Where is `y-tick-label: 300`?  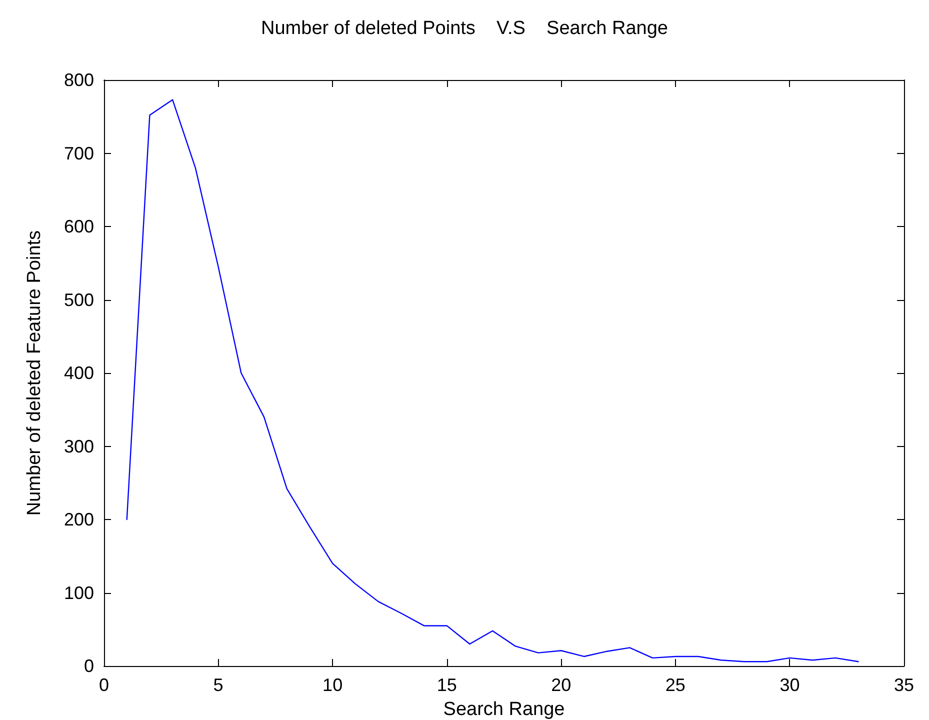 y-tick-label: 300 is located at coordinates (79, 446).